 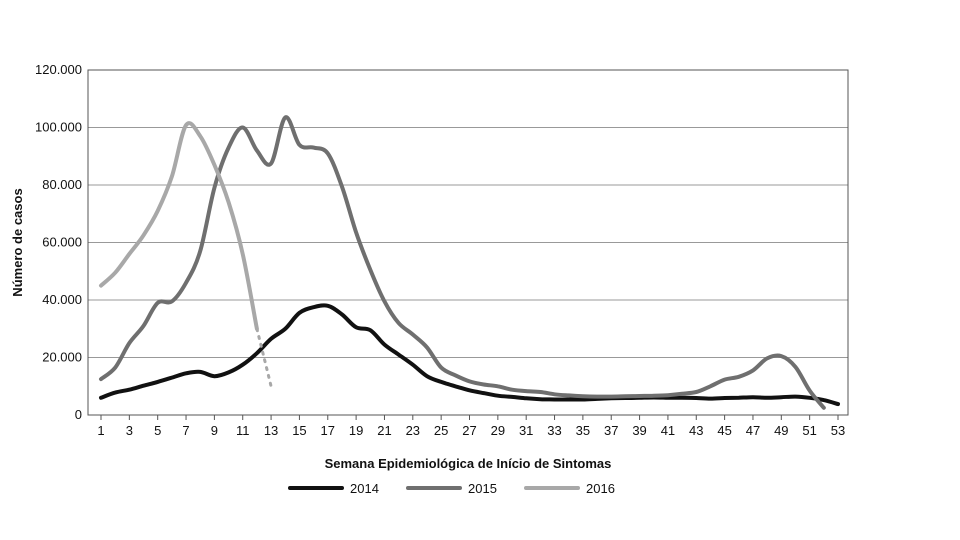 I want to click on x-tick-label: 15, so click(x=299, y=430).